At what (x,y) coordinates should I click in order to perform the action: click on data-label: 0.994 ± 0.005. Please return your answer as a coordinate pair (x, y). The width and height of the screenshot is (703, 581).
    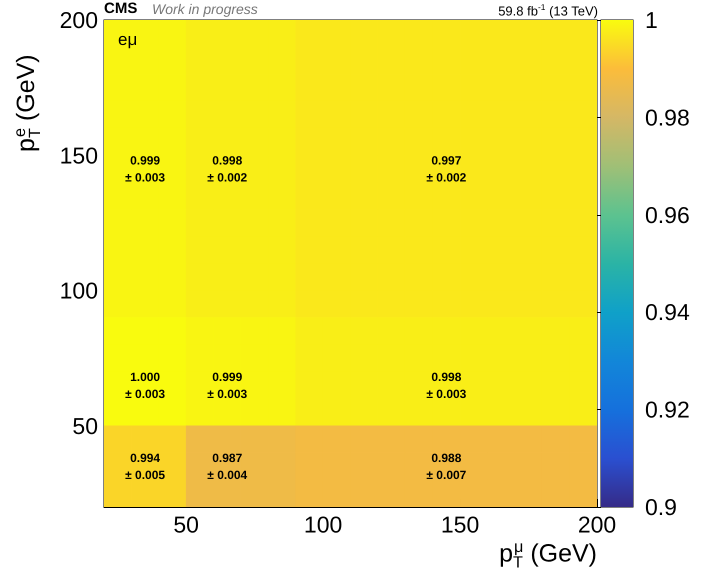
    Looking at the image, I should click on (145, 466).